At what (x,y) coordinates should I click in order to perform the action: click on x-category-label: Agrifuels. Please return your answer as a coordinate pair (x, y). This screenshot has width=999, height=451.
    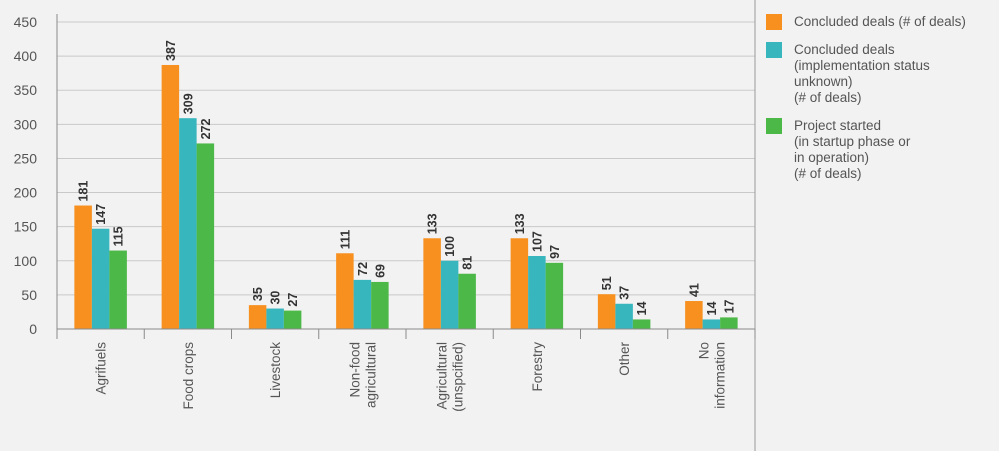
    Looking at the image, I should click on (101, 368).